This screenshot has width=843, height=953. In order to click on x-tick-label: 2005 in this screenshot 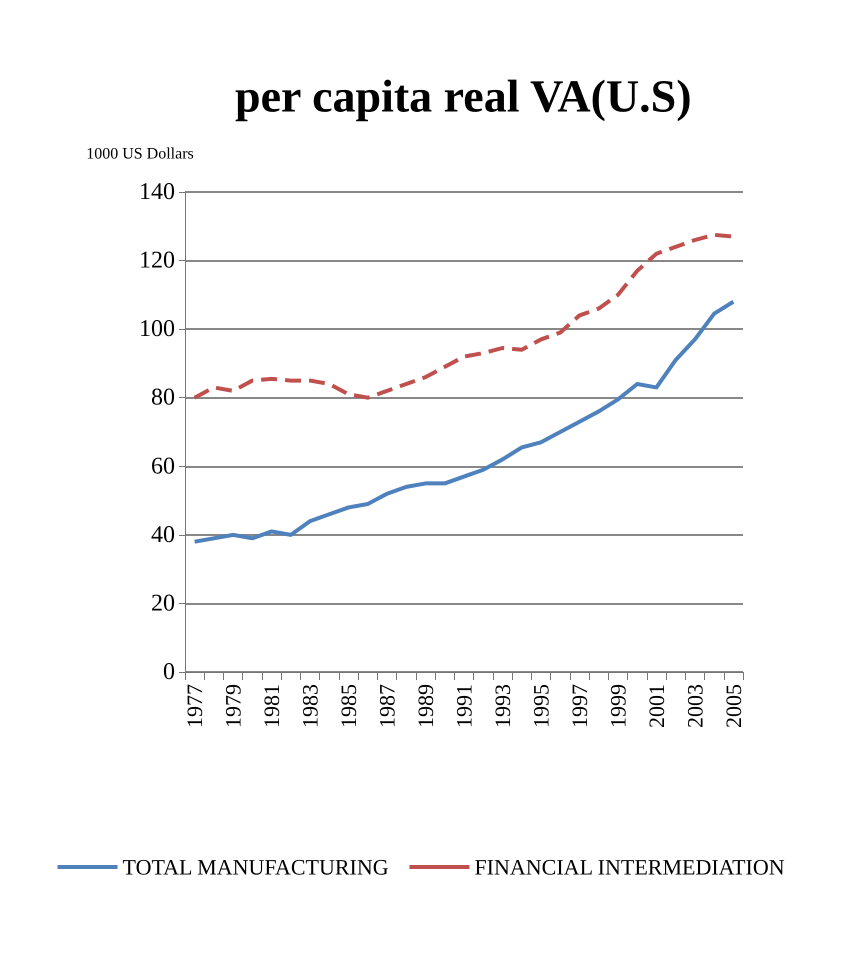, I will do `click(733, 706)`.